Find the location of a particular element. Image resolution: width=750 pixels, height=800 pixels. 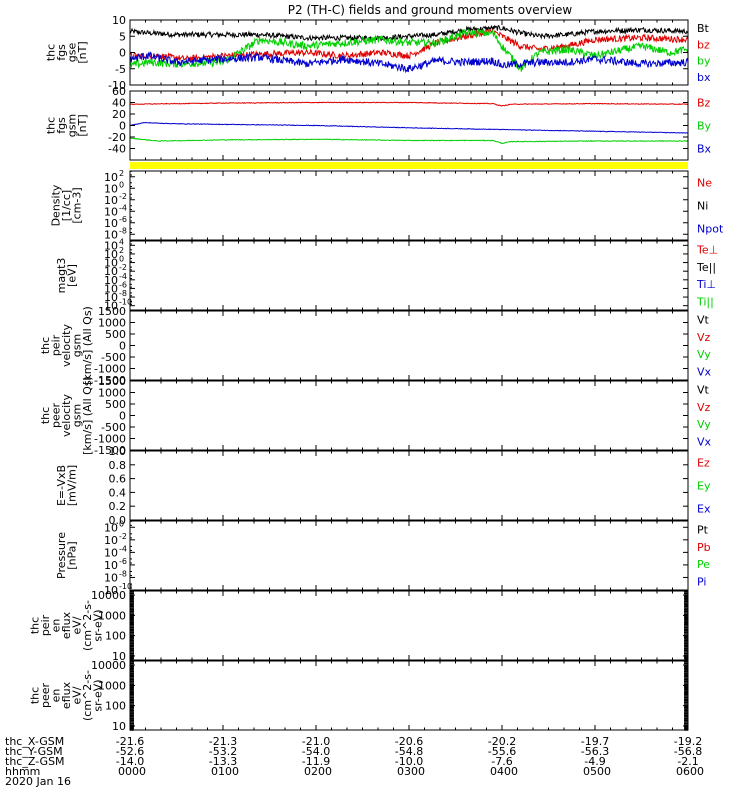

x-row-value: -20.2 is located at coordinates (502, 741).